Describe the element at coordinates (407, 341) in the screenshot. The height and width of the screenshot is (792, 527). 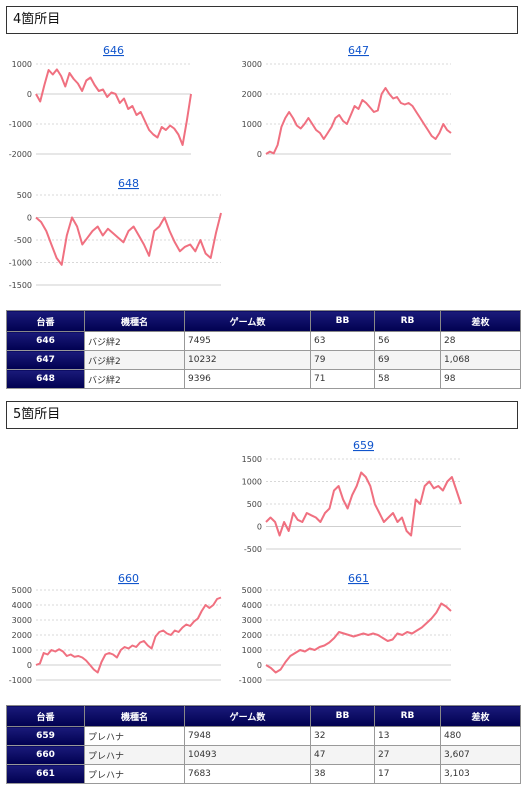
I see `cell-rb: 56` at that location.